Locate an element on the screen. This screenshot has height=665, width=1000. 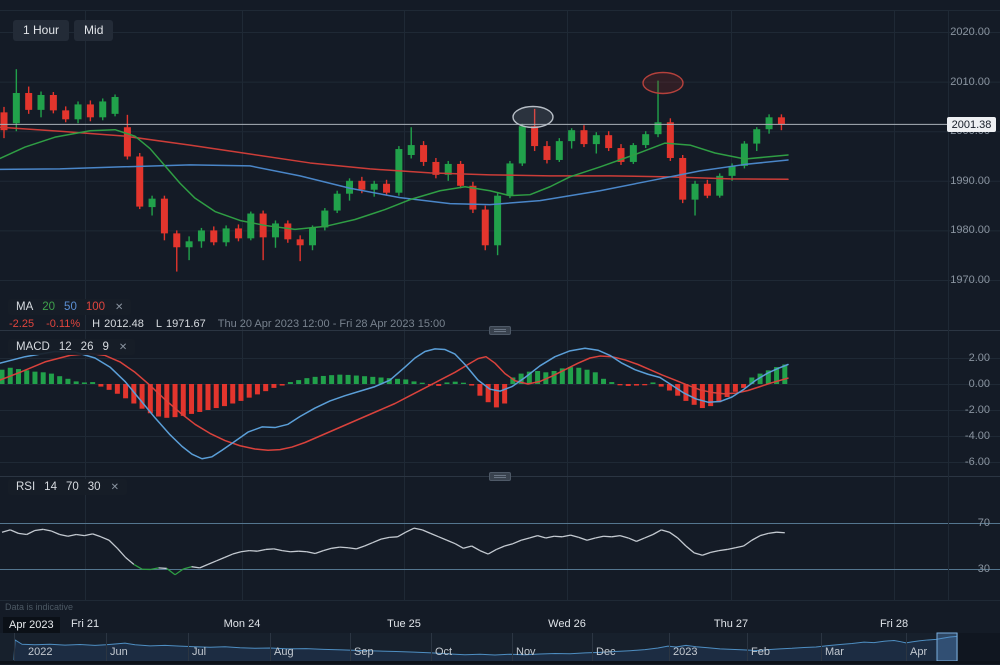
price-axis-label: 1990.00 is located at coordinates (970, 180).